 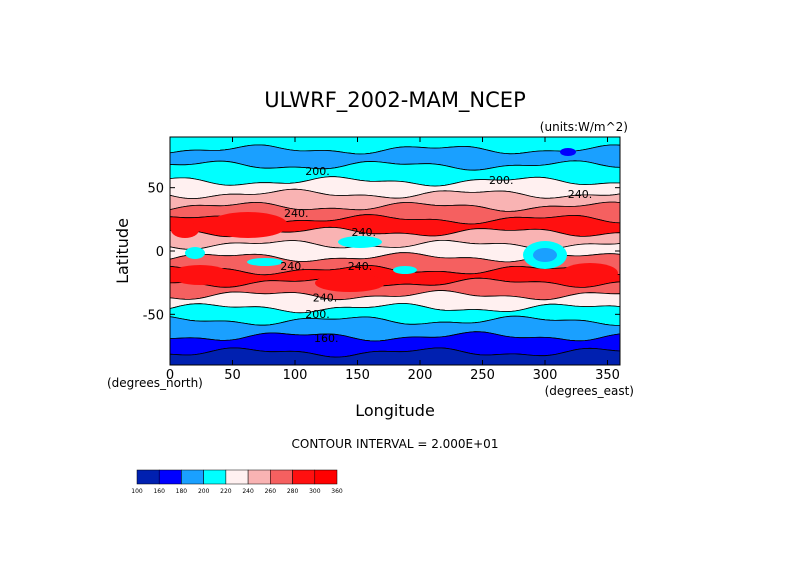 I want to click on colorbar-label: 100, so click(x=137, y=491).